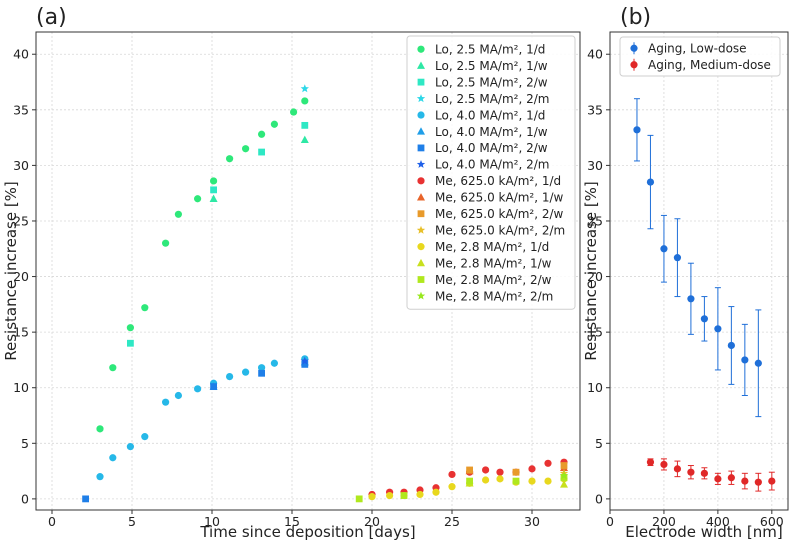 Image resolution: width=793 pixels, height=541 pixels. Describe the element at coordinates (772, 521) in the screenshot. I see `panel-b-xtick-label: 600` at that location.